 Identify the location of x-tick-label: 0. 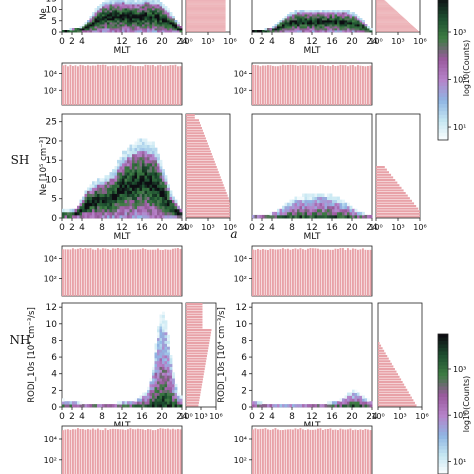
(62, 42).